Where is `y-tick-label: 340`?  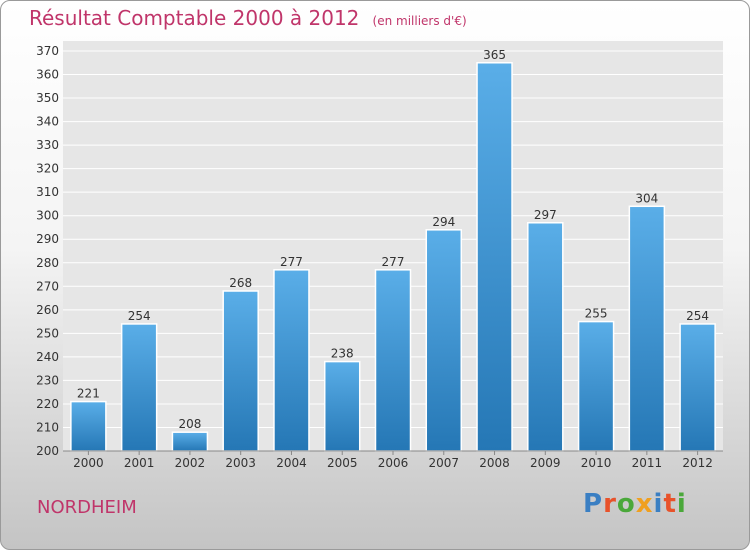
y-tick-label: 340 is located at coordinates (47, 122).